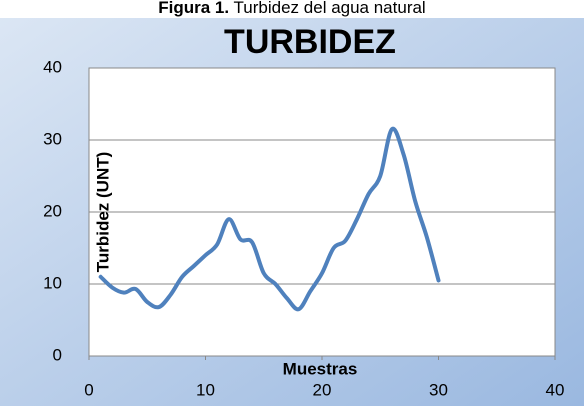  Describe the element at coordinates (438, 389) in the screenshot. I see `x-tick-label: 30` at that location.